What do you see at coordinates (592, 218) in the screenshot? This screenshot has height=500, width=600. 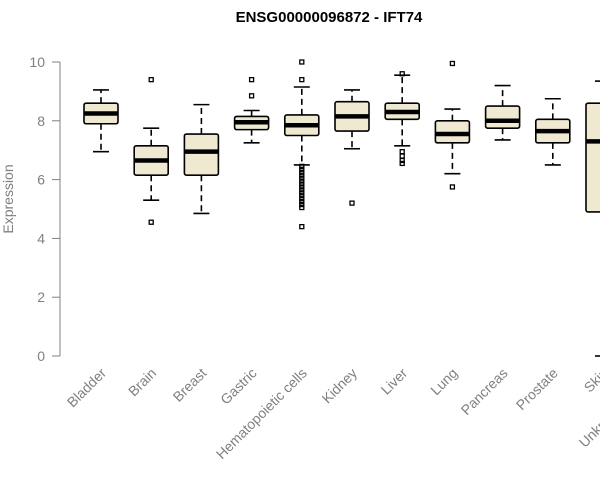 I see `box-skin` at bounding box center [592, 218].